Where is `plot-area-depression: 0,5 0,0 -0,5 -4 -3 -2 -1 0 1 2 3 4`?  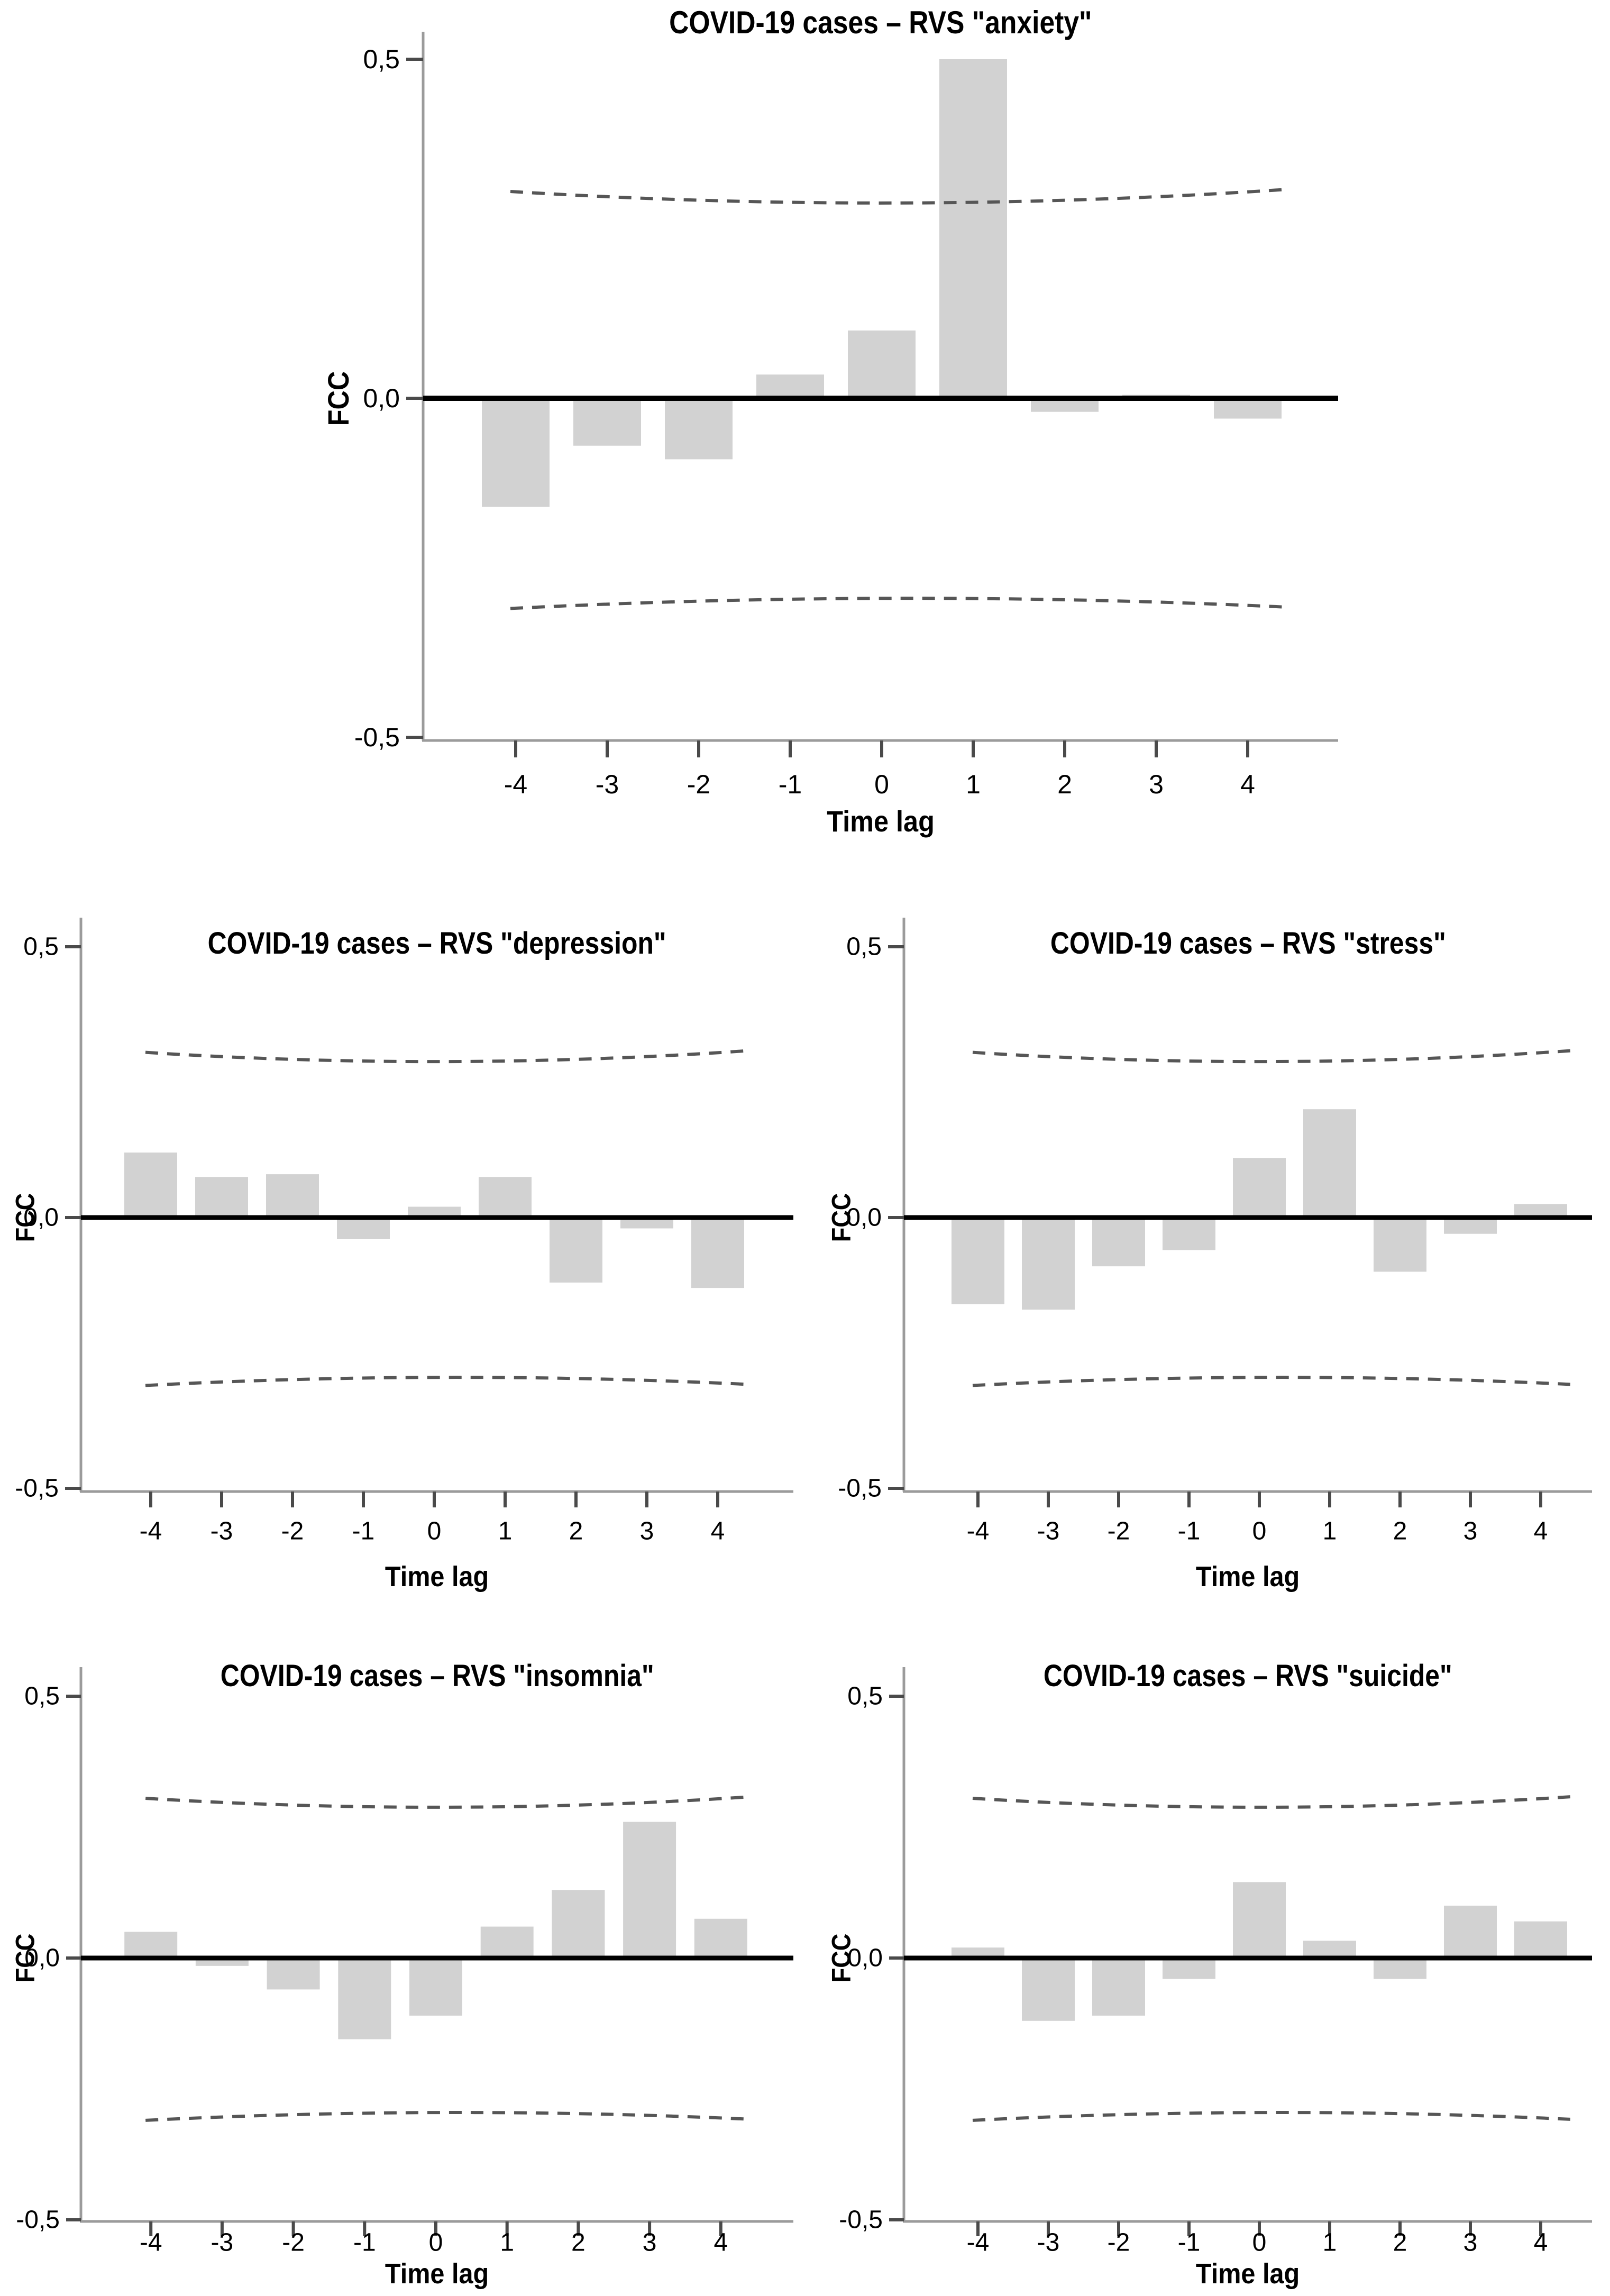
plot-area-depression: 0,5 0,0 -0,5 -4 -3 -2 -1 0 1 2 3 4 is located at coordinates (404, 1231).